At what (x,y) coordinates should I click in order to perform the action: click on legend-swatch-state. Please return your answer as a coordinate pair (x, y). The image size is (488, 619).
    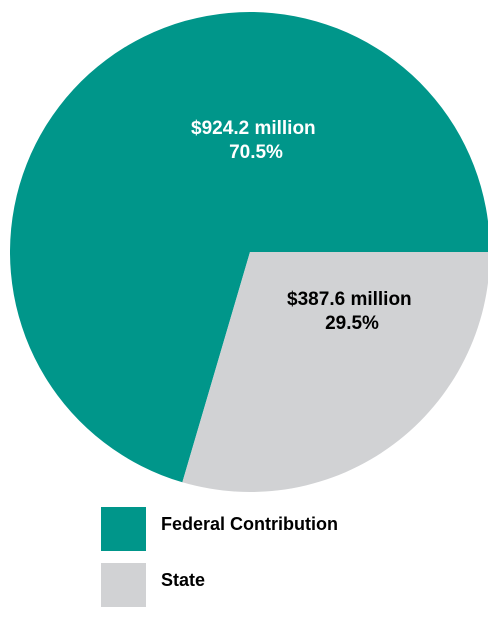
    Looking at the image, I should click on (123, 585).